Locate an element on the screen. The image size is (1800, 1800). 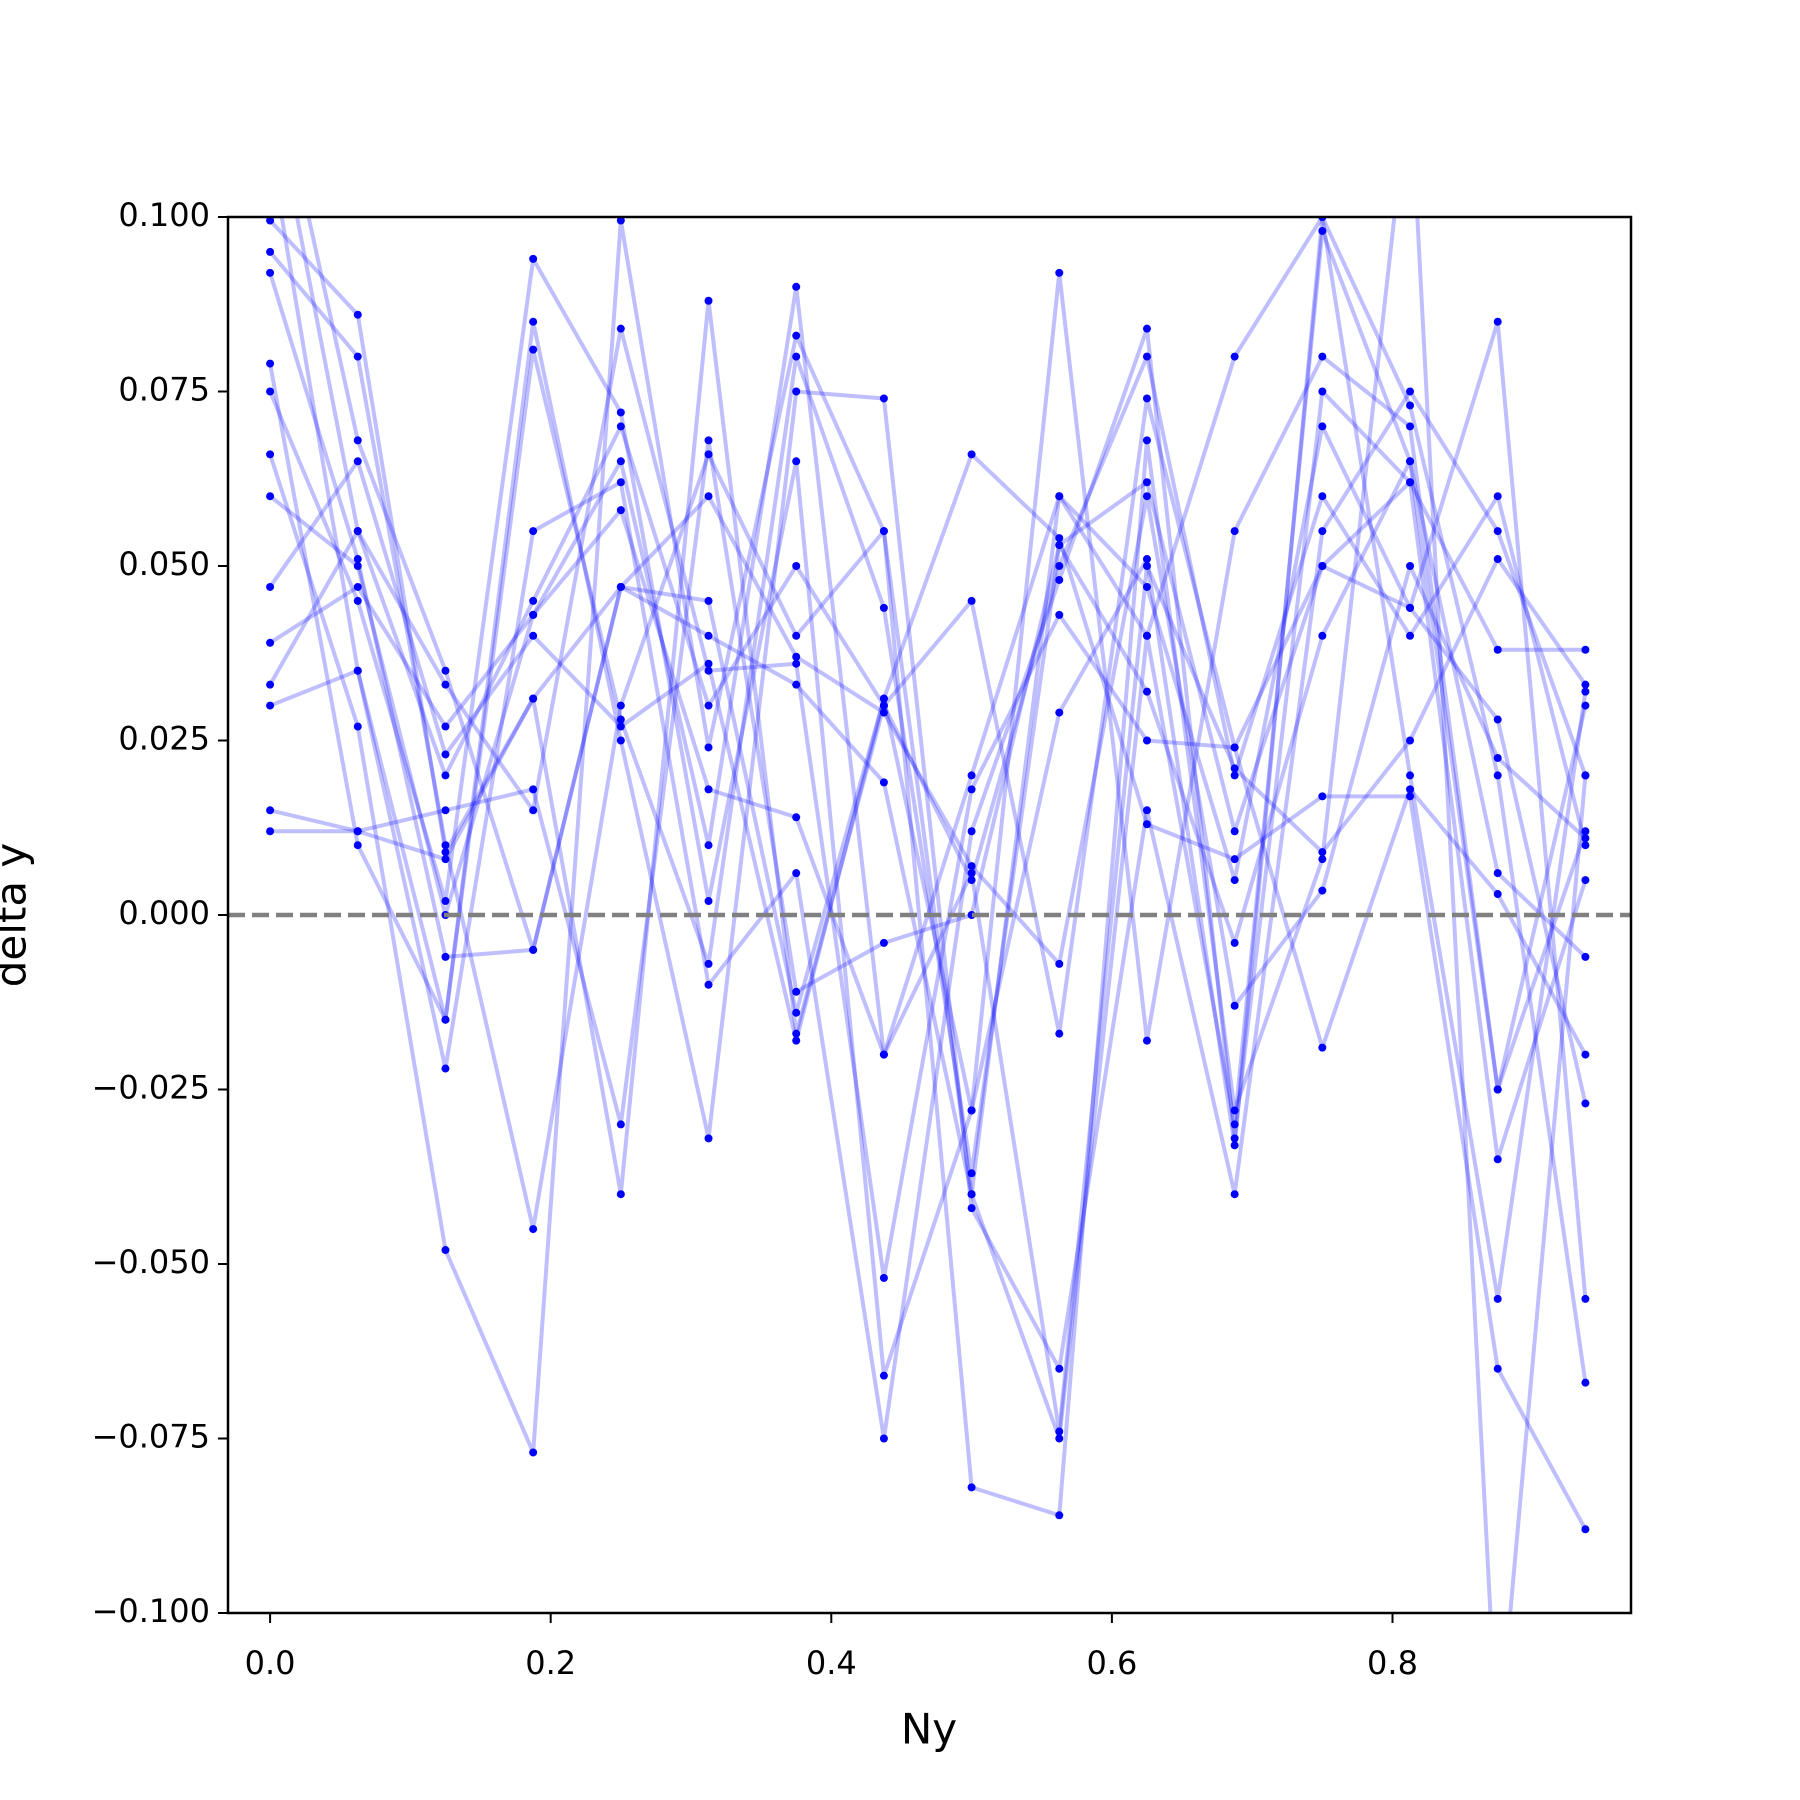
y-tick-label: 0.100 is located at coordinates (164, 215).